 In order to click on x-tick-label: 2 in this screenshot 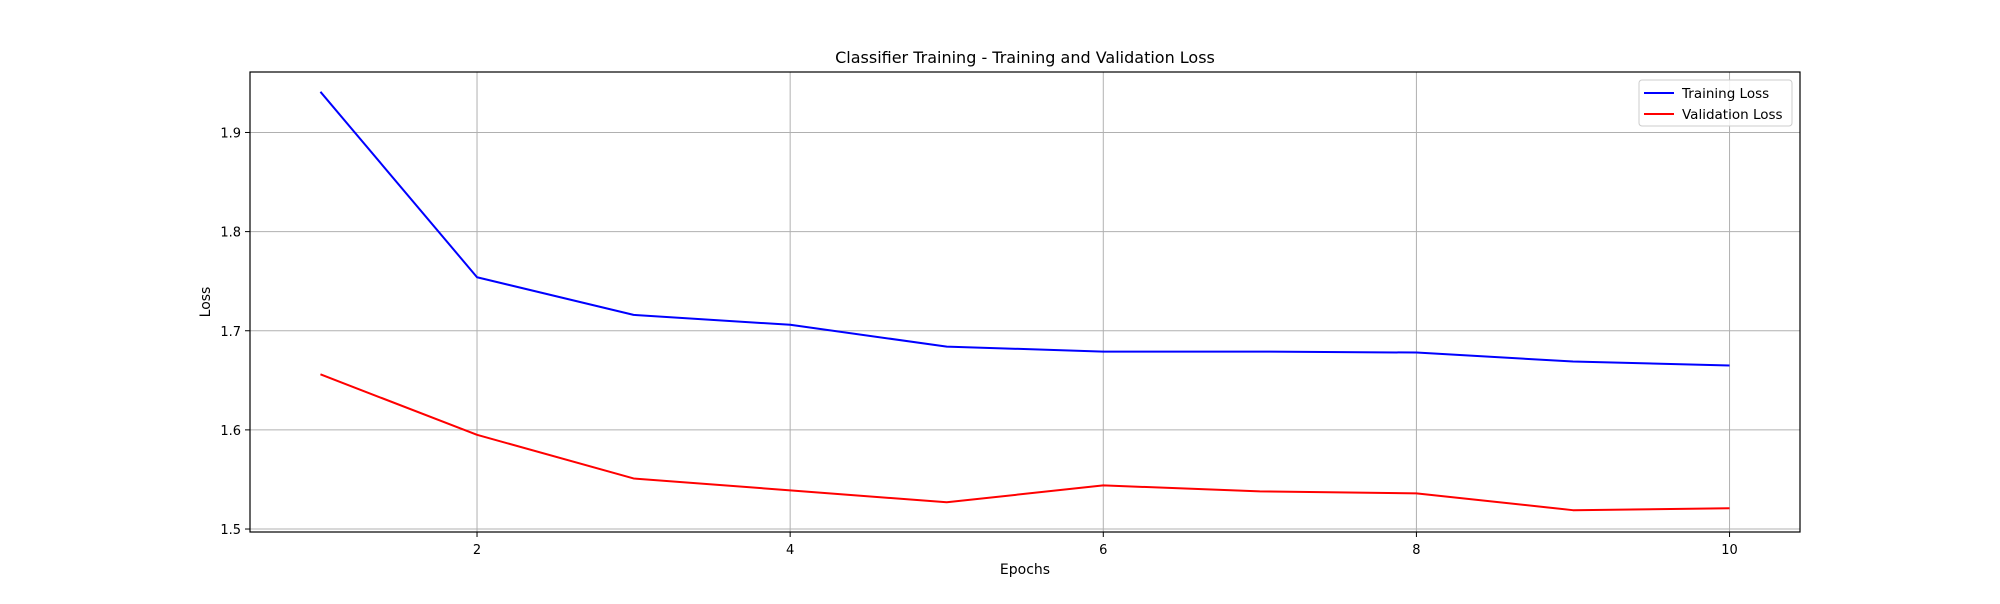, I will do `click(477, 550)`.